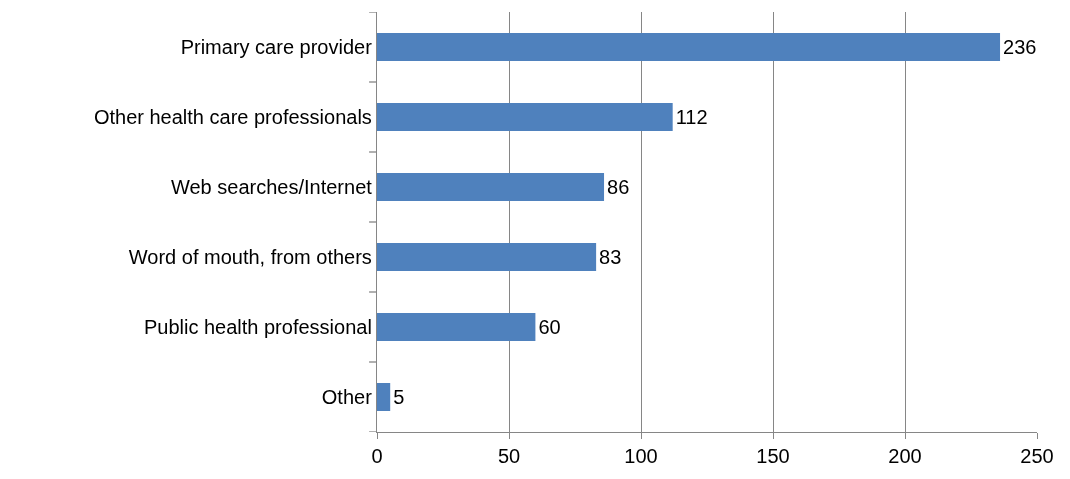 The height and width of the screenshot is (479, 1070). What do you see at coordinates (347, 397) in the screenshot?
I see `y-tick-label: Other` at bounding box center [347, 397].